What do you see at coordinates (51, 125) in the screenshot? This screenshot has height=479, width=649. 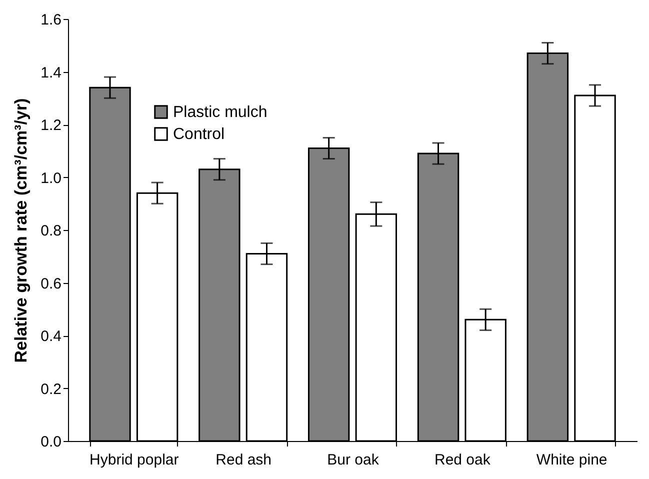 I see `y-tick-label: 1.2` at bounding box center [51, 125].